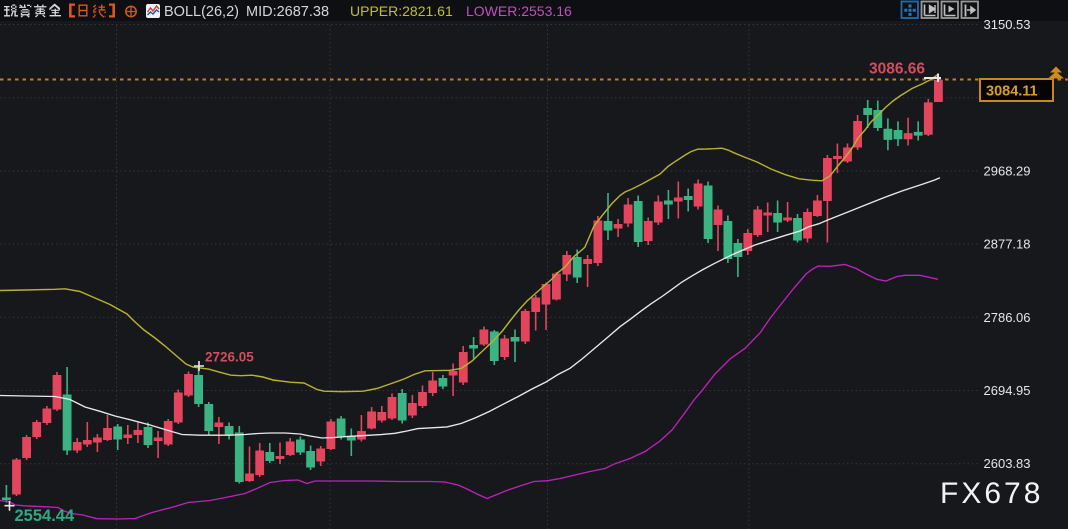 The width and height of the screenshot is (1068, 529). I want to click on svg-text: 2694.95, so click(1007, 390).